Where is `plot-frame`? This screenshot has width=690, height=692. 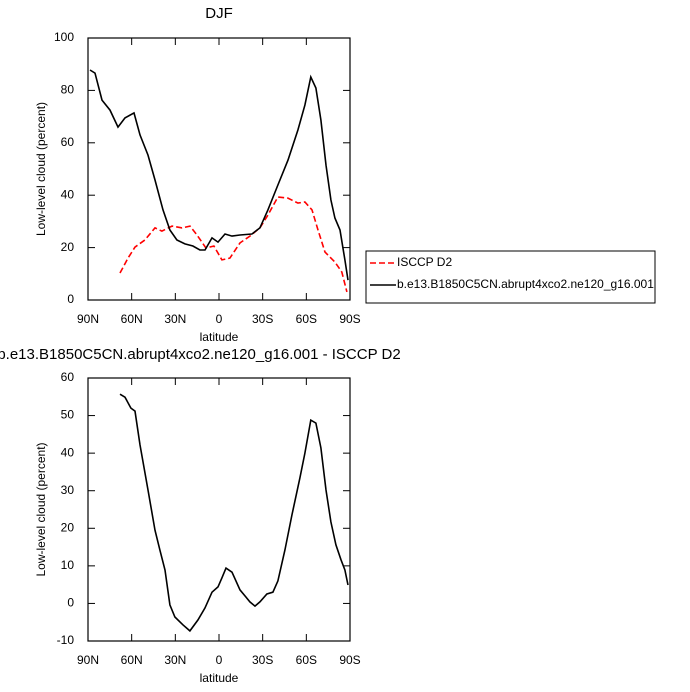 plot-frame is located at coordinates (219, 509).